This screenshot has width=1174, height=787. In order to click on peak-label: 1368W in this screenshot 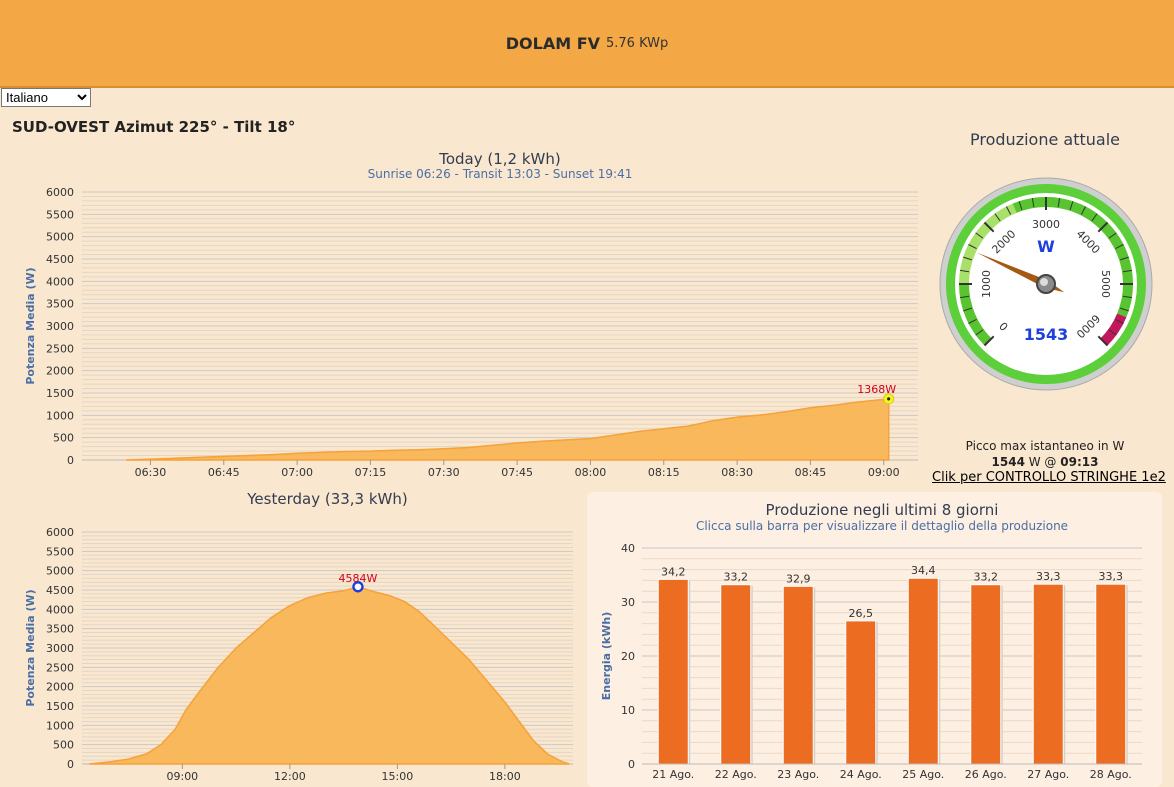, I will do `click(876, 389)`.